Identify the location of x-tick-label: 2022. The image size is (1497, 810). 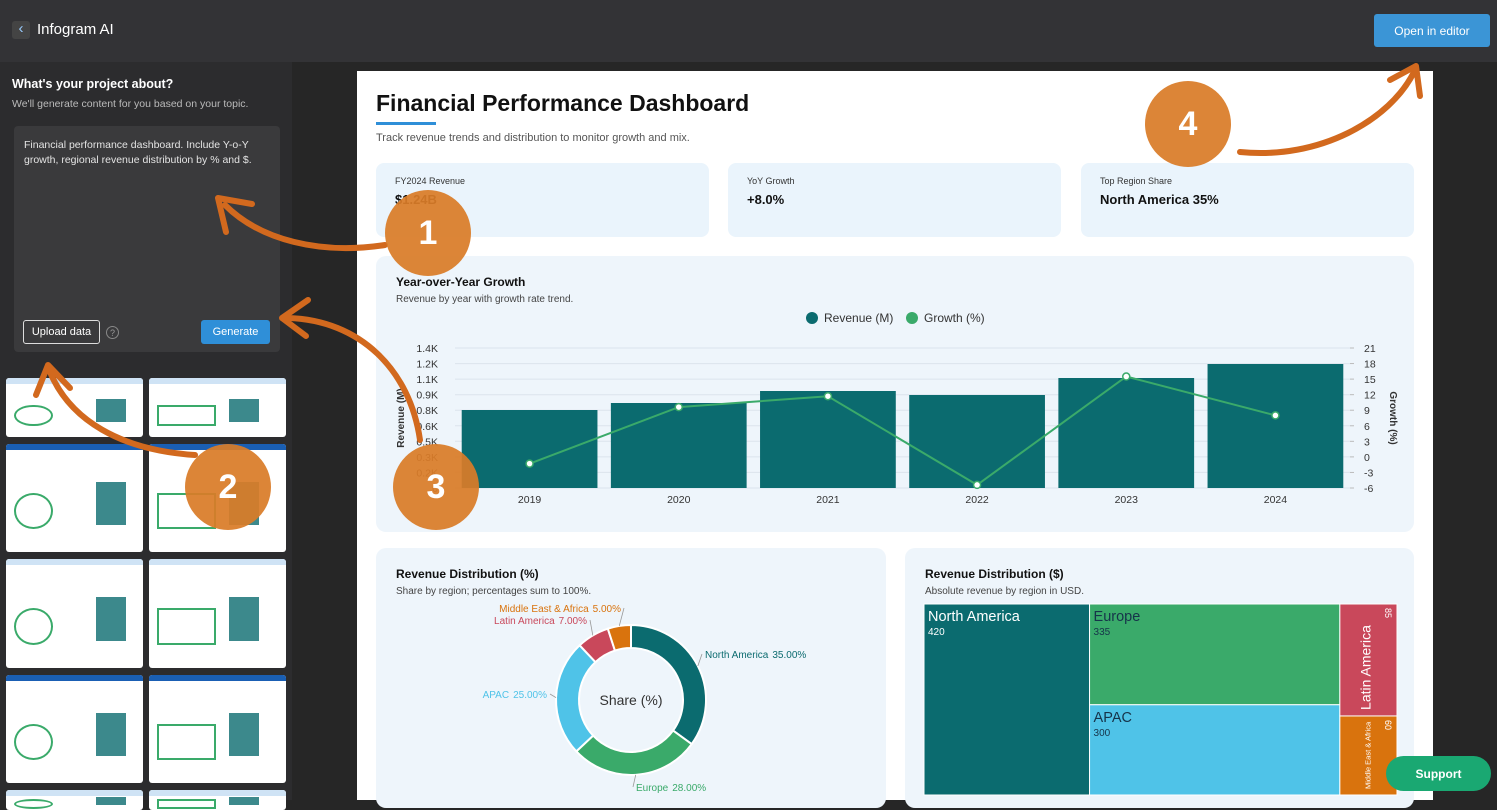
(977, 500).